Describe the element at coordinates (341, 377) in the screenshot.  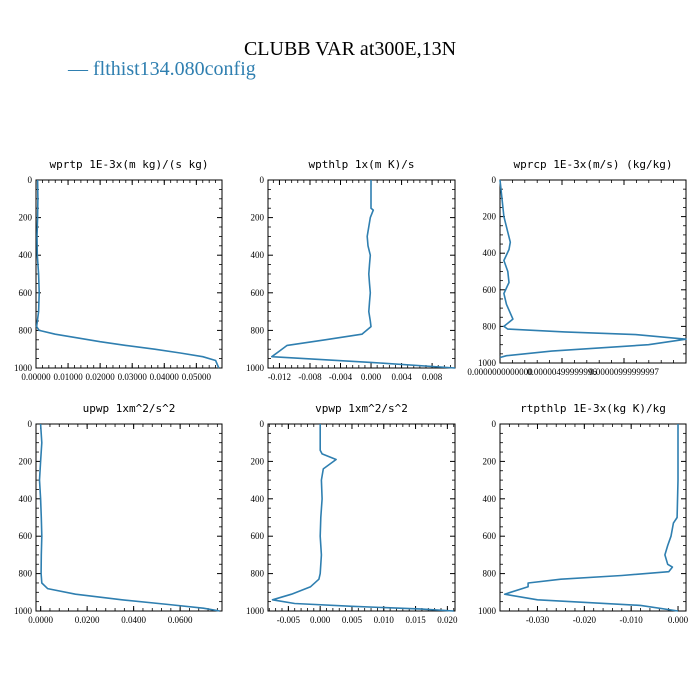
I see `x-tick-label: -0.004` at that location.